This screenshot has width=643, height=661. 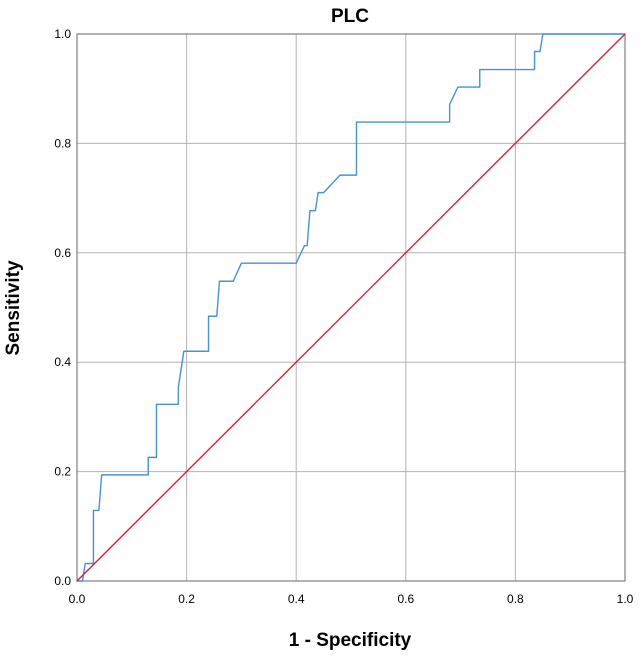 What do you see at coordinates (62, 34) in the screenshot?
I see `y-tick-label-5: 1.0` at bounding box center [62, 34].